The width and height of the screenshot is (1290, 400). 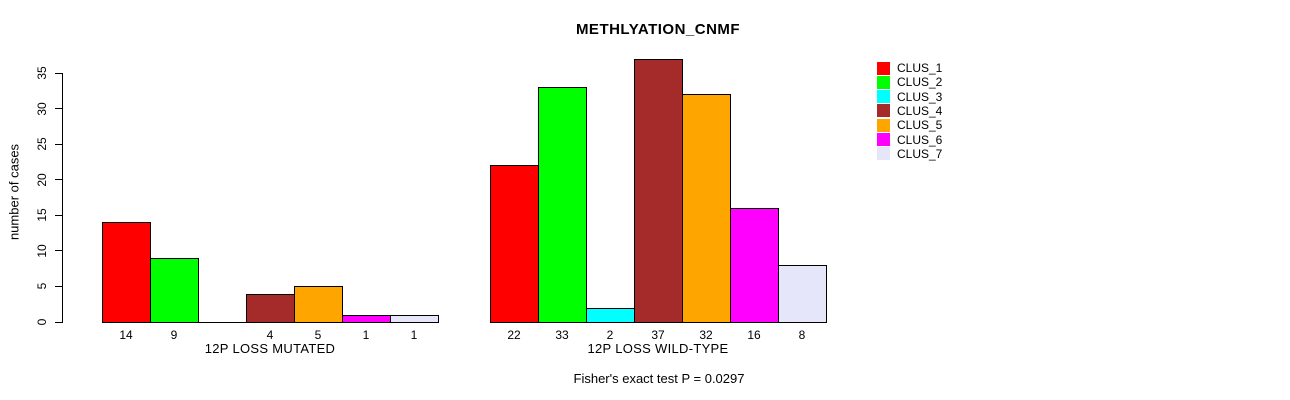 I want to click on y-tick-label: 25, so click(x=42, y=144).